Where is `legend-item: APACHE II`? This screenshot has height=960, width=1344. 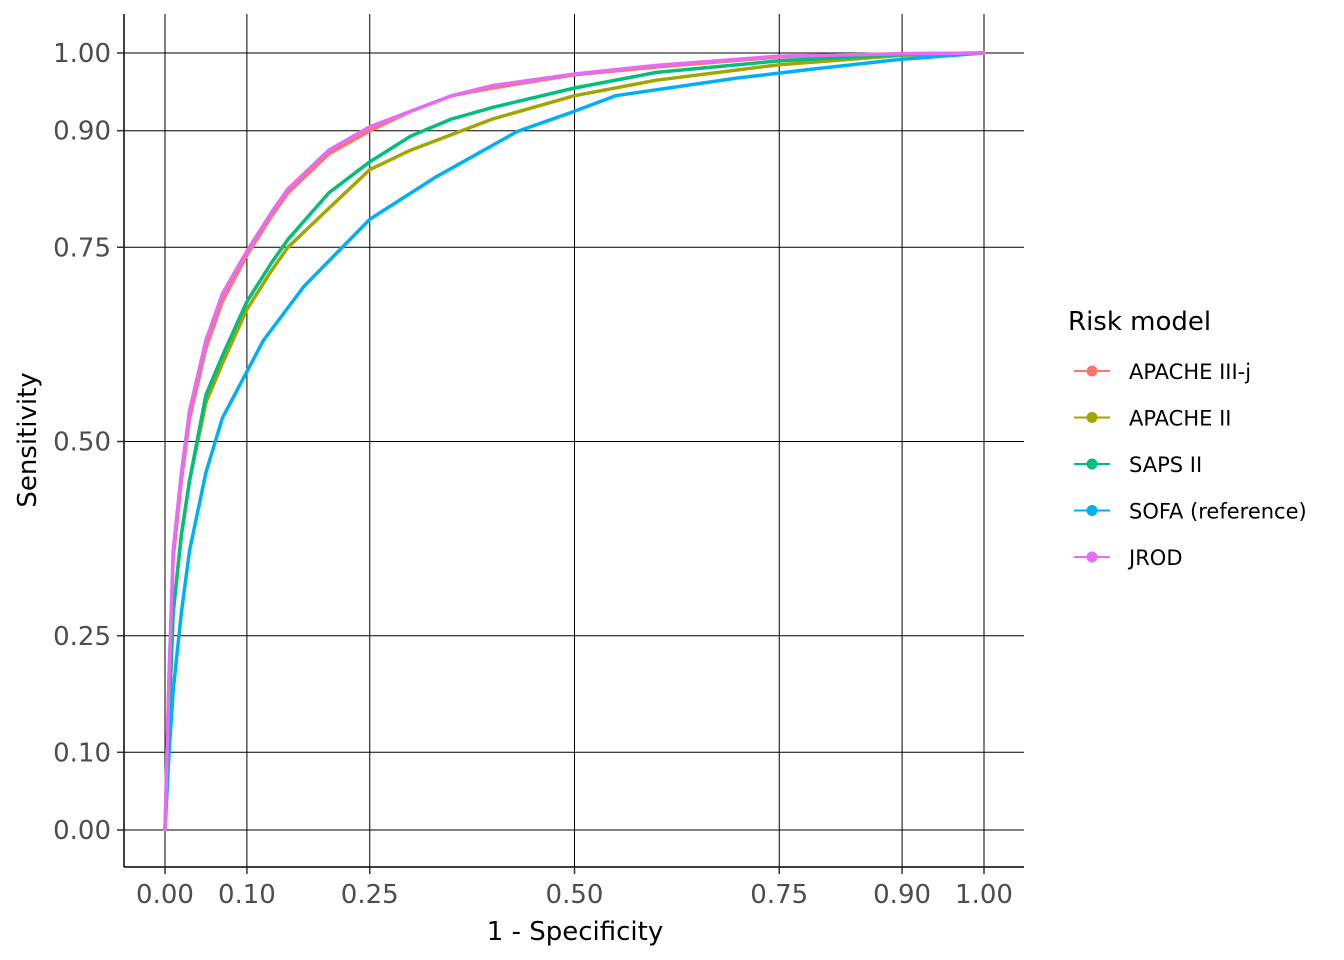 legend-item: APACHE II is located at coordinates (1152, 419).